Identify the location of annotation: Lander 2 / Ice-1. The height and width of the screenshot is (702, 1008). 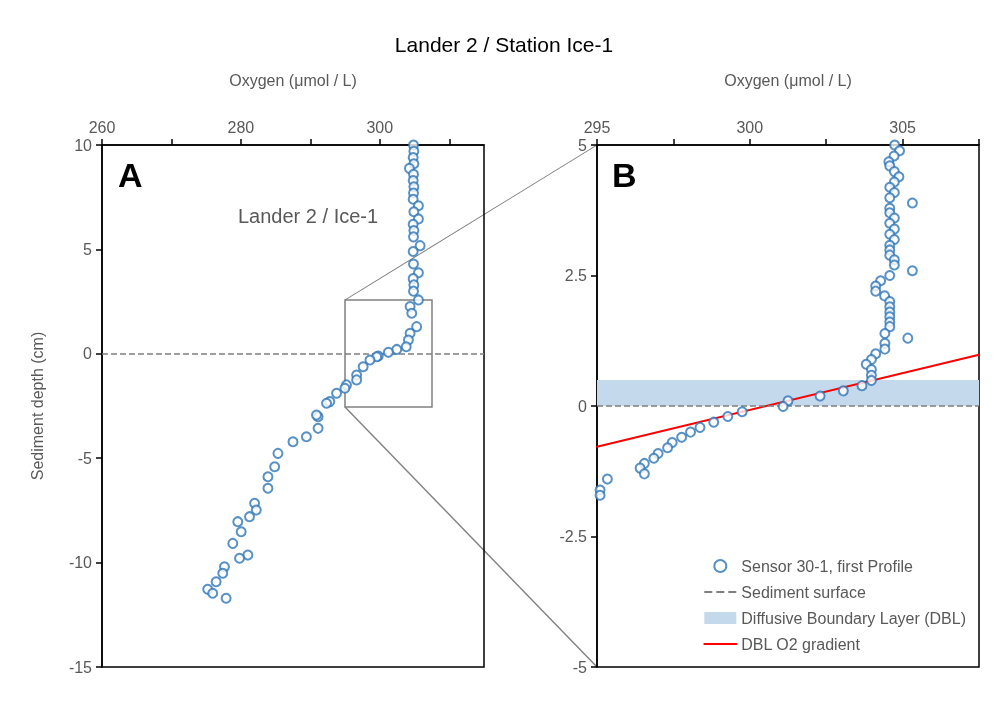
(308, 216).